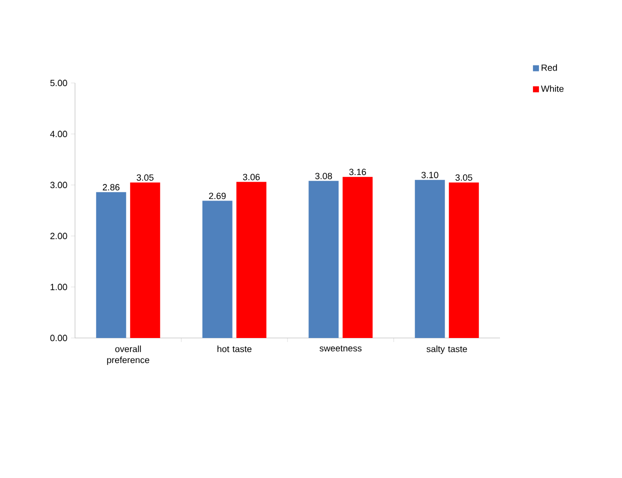 The image size is (622, 478). What do you see at coordinates (552, 88) in the screenshot?
I see `legend-label: White` at bounding box center [552, 88].